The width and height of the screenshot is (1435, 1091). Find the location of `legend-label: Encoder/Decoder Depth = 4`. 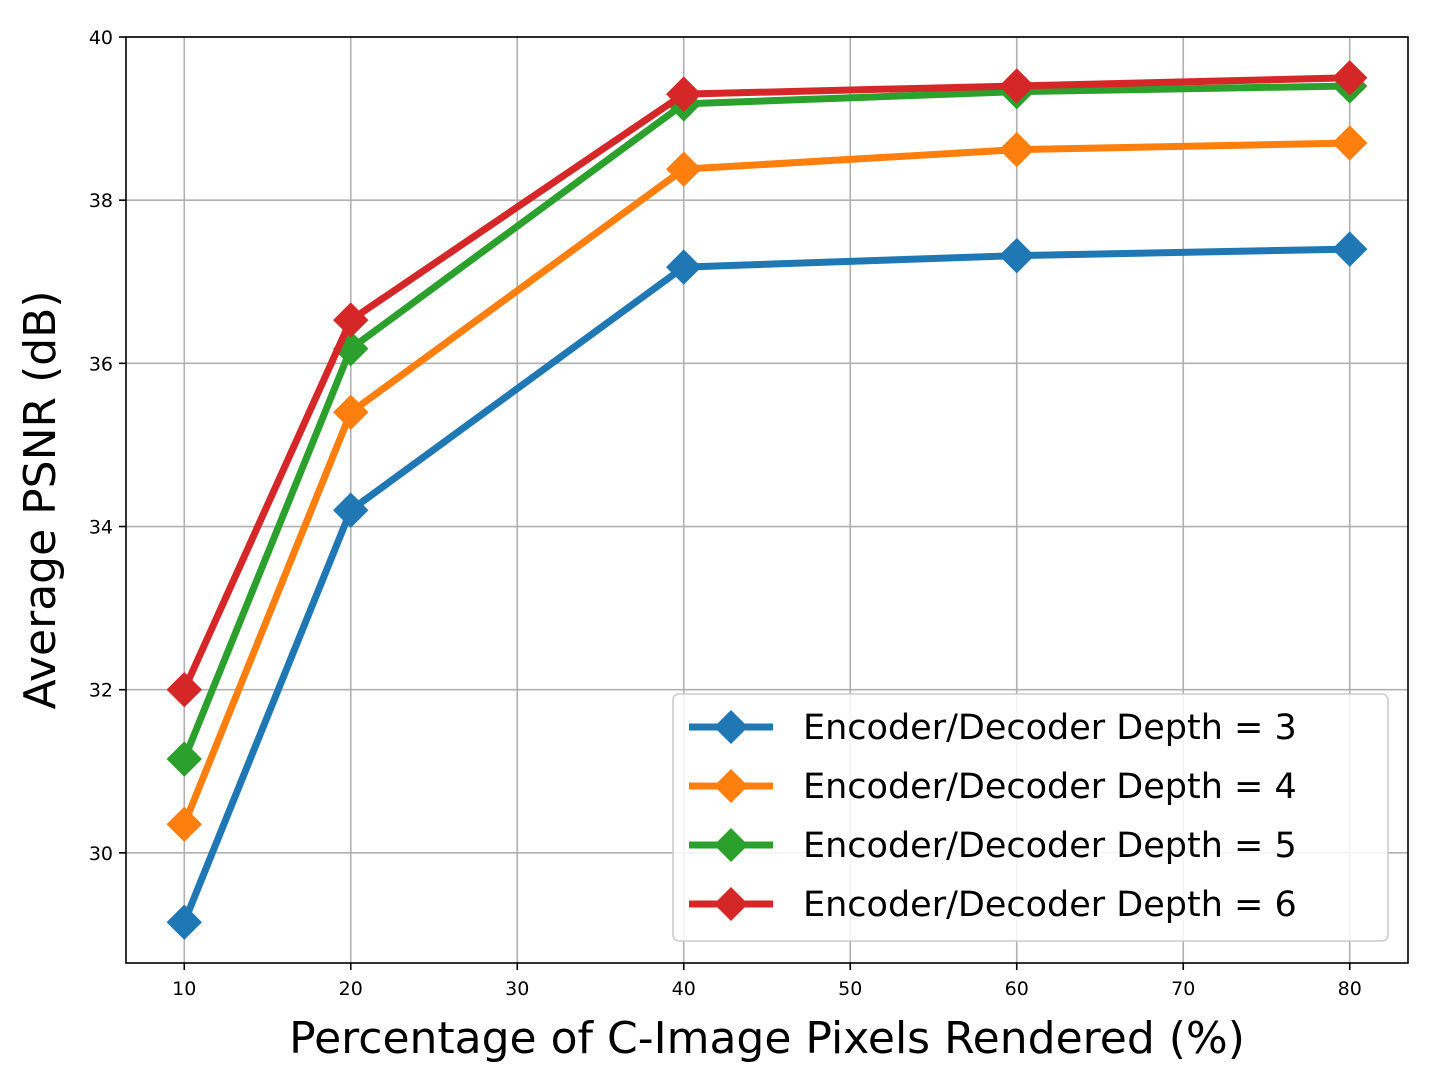

legend-label: Encoder/Decoder Depth = 4 is located at coordinates (1050, 787).